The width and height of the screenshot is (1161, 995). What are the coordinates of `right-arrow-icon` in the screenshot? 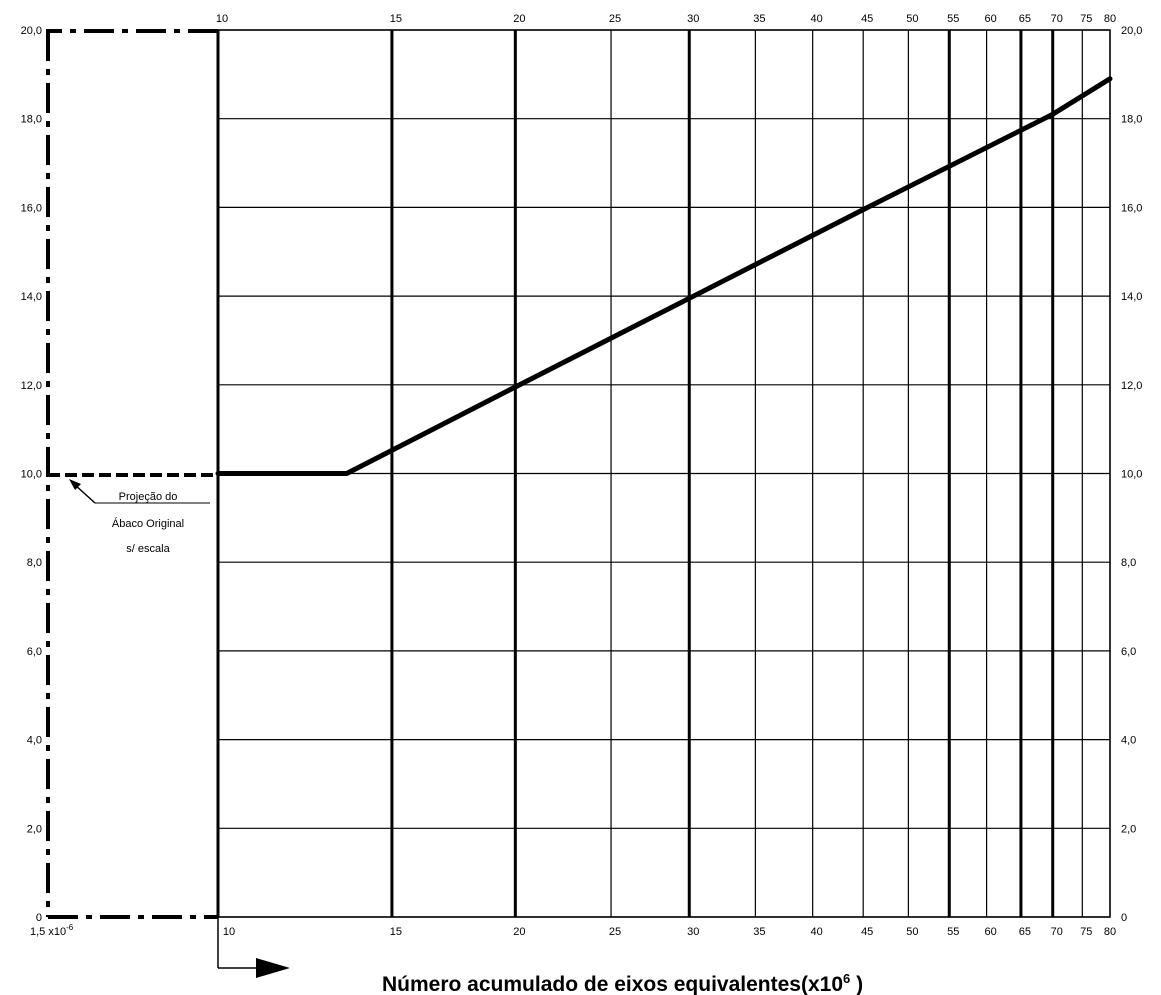 It's located at (273, 968).